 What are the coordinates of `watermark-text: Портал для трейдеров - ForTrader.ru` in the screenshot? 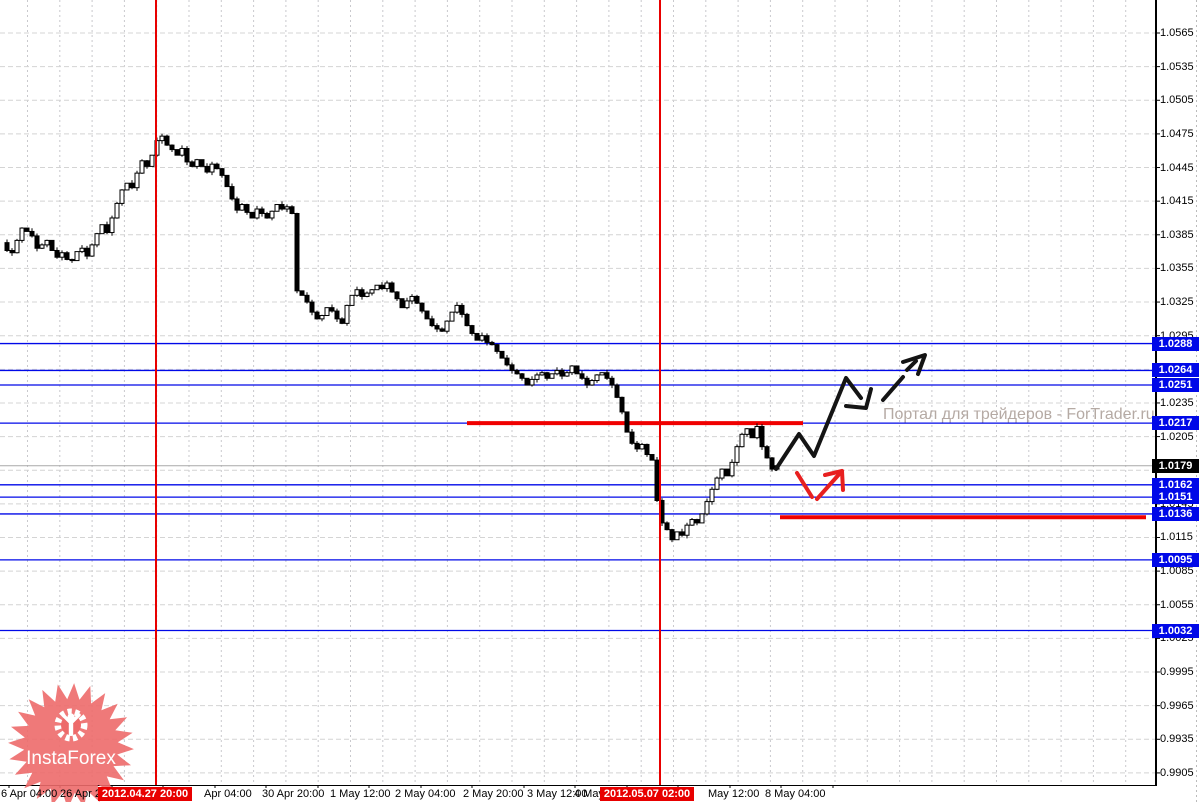 It's located at (1019, 414).